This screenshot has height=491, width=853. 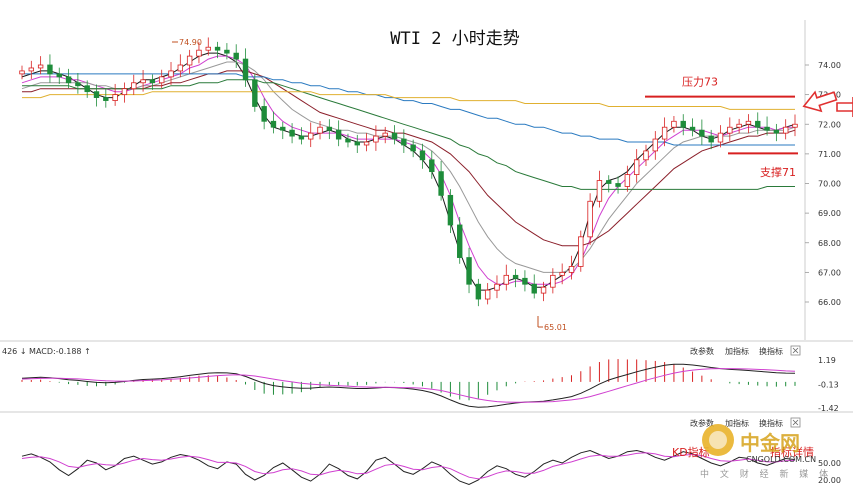 I want to click on high-annotation: 74.90, so click(x=187, y=42).